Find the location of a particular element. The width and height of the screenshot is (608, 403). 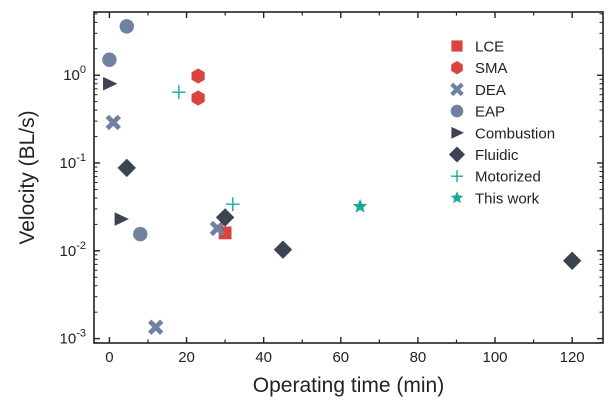

legend-motorized-label: Motorized is located at coordinates (508, 177).